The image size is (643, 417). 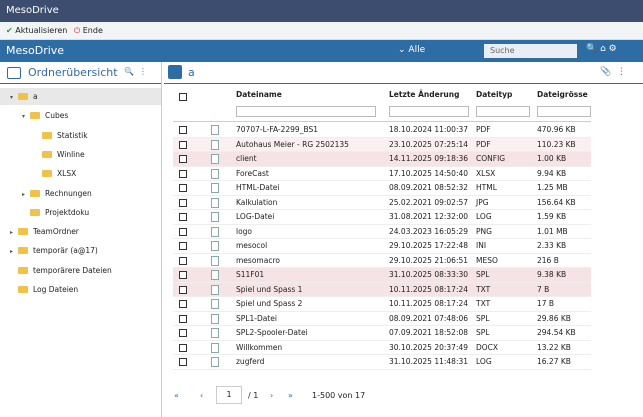 What do you see at coordinates (601, 49) in the screenshot?
I see `app-icons: 🔍 ⌂ ⚙` at bounding box center [601, 49].